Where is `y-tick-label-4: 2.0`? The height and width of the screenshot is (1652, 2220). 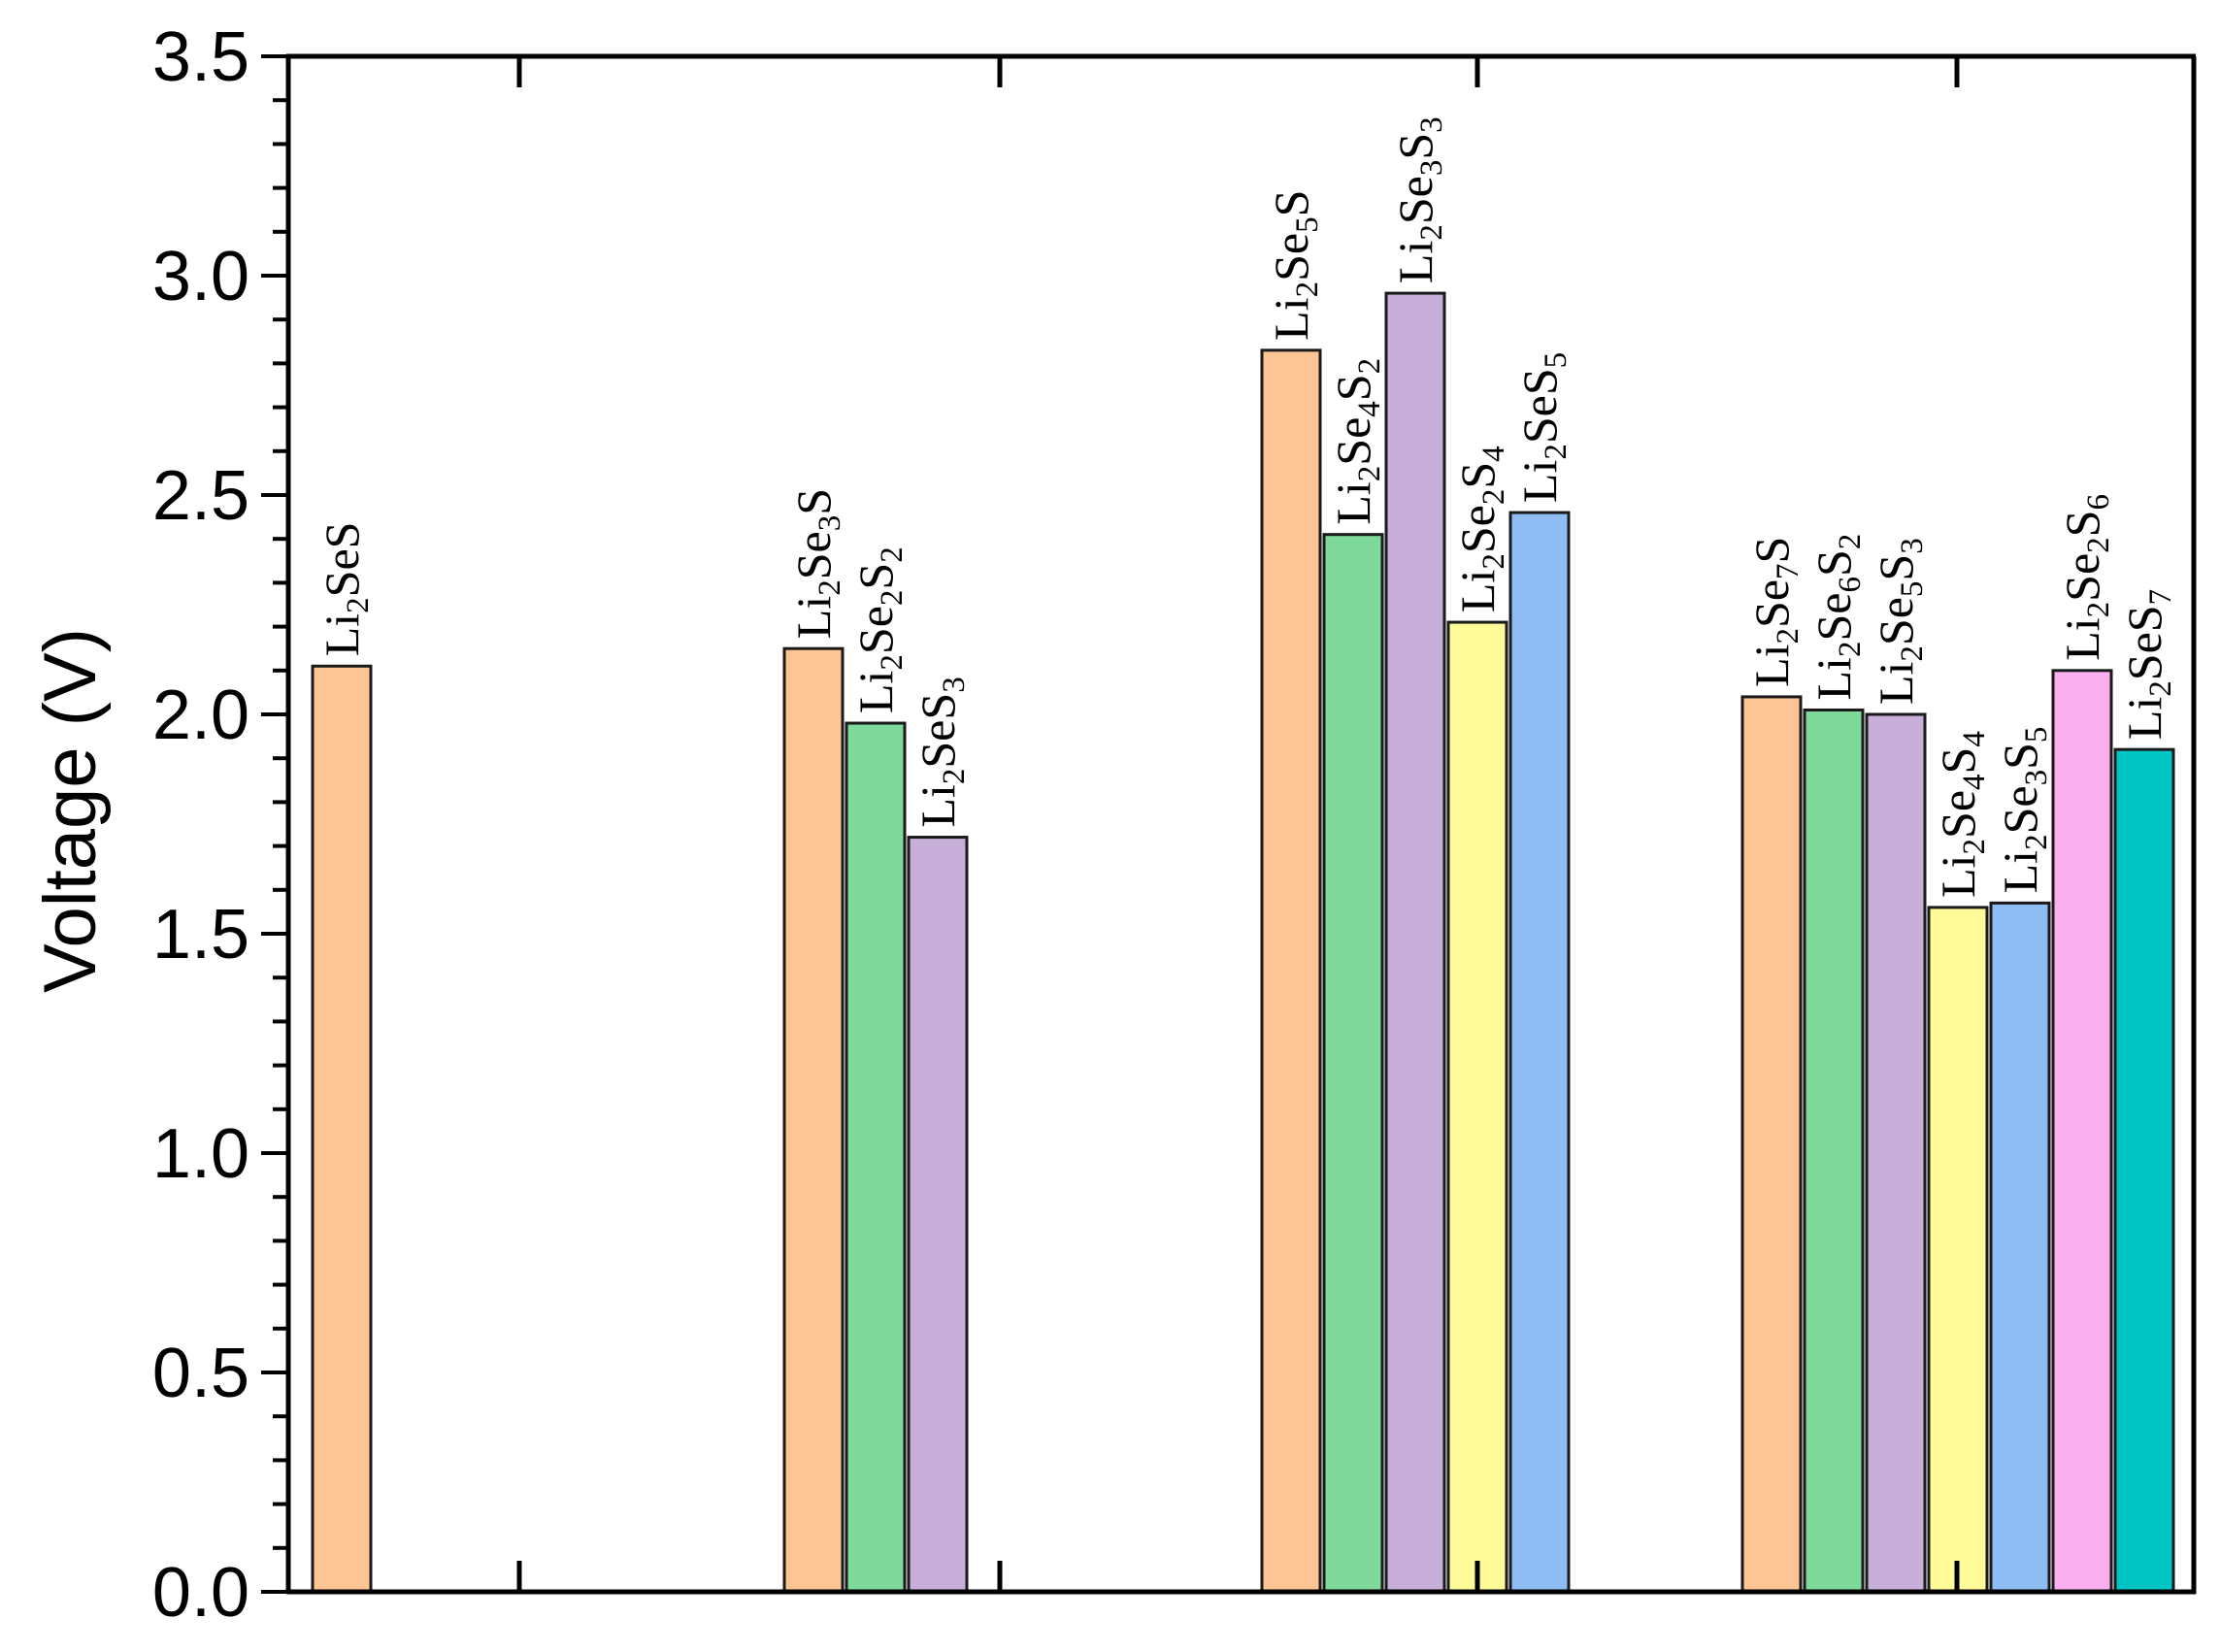
y-tick-label-4: 2.0 is located at coordinates (200, 715).